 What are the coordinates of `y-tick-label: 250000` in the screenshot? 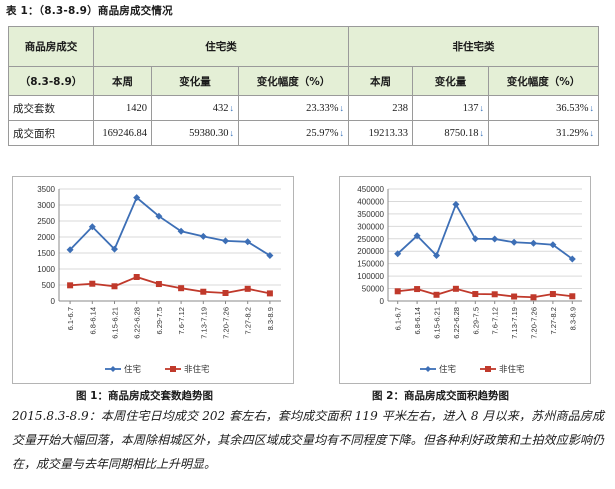 It's located at (370, 239).